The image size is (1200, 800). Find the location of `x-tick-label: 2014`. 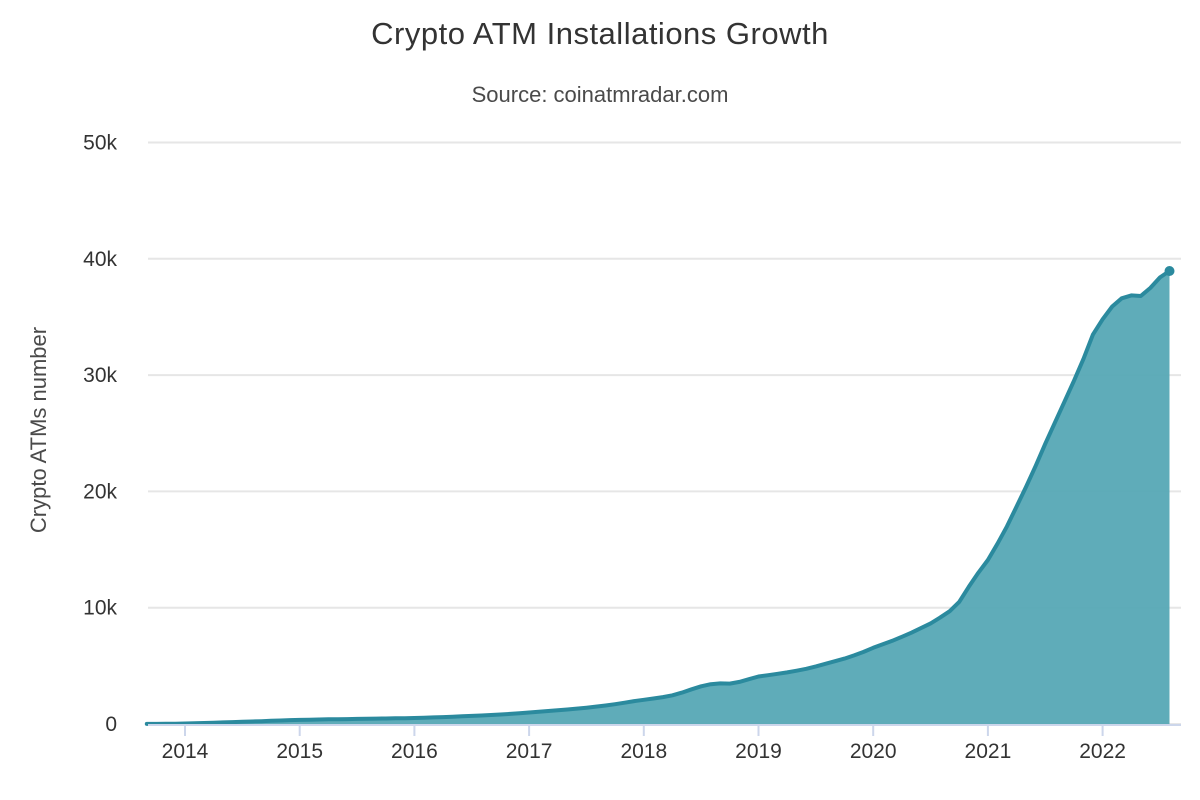

x-tick-label: 2014 is located at coordinates (185, 751).